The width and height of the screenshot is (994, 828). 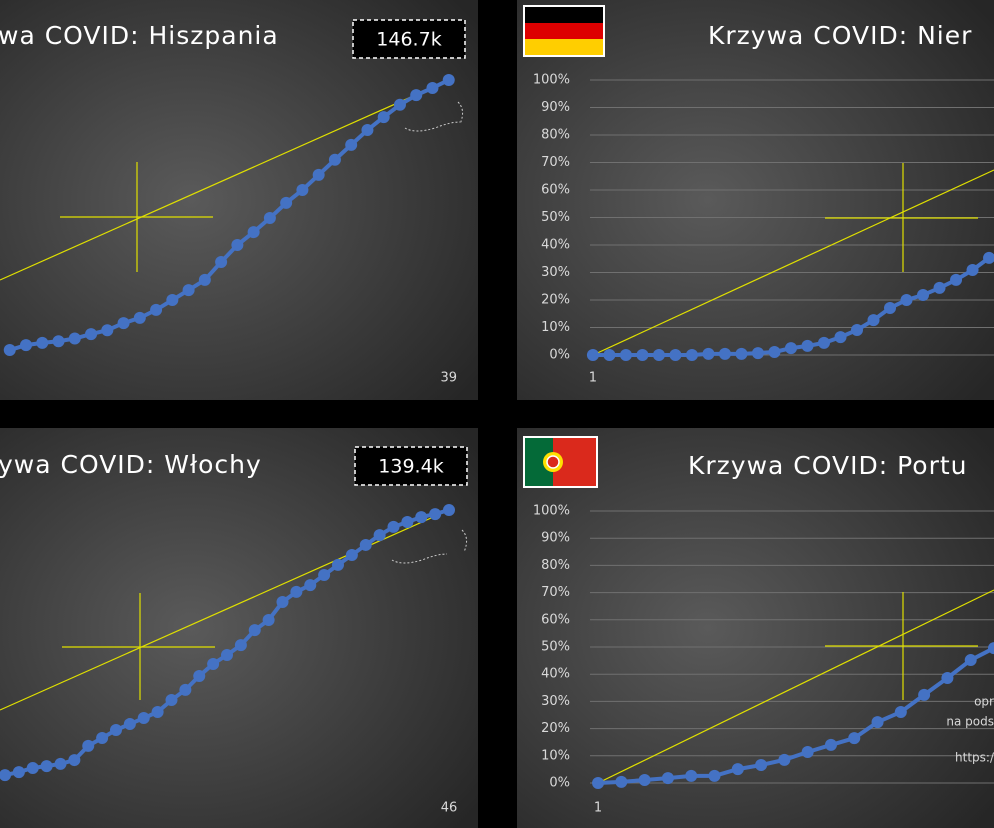 What do you see at coordinates (984, 702) in the screenshot?
I see `annotation: opr` at bounding box center [984, 702].